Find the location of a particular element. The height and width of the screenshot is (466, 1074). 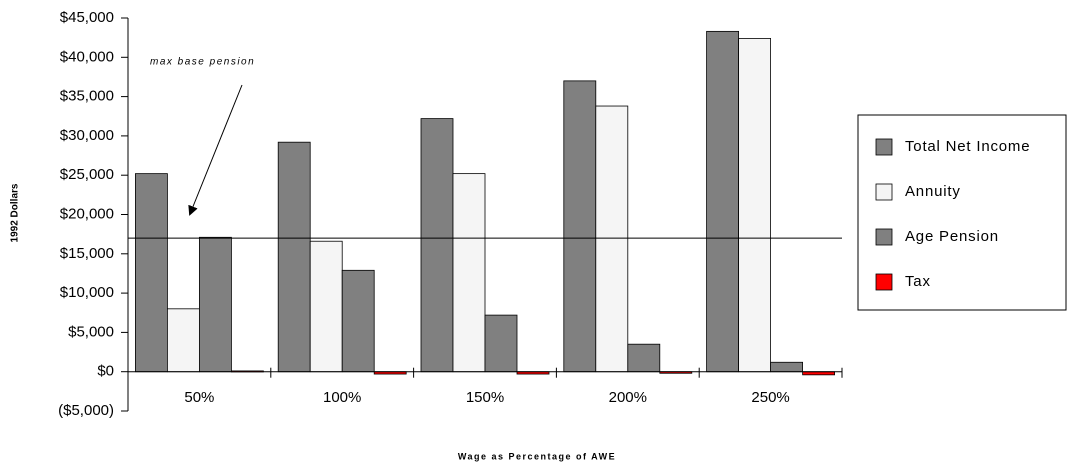

y-tick-label: $20,000 is located at coordinates (87, 213).